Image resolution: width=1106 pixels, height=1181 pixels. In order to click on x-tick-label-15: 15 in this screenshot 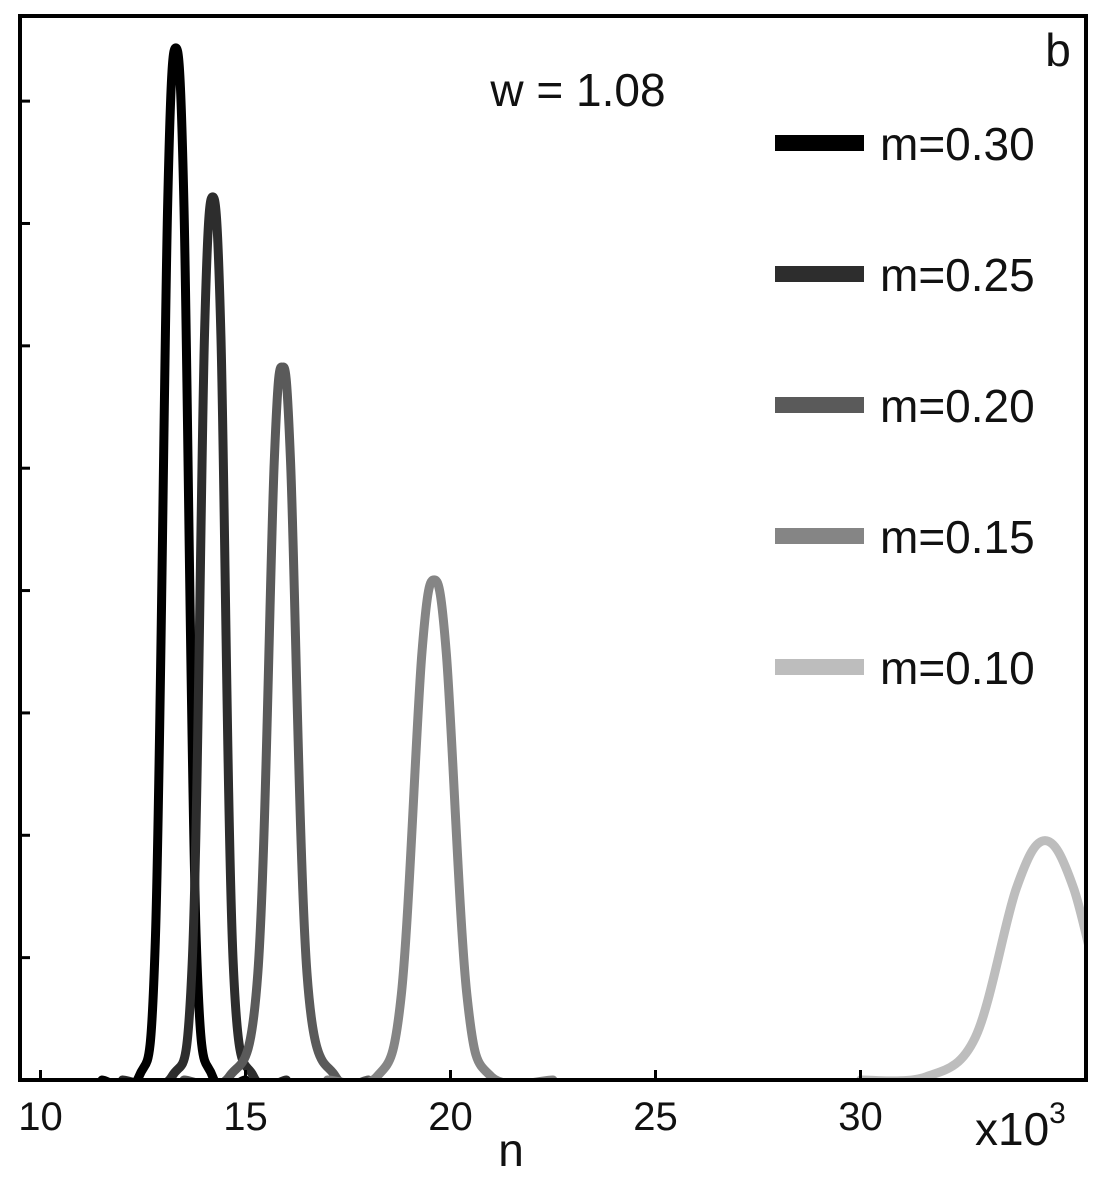, I will do `click(245, 1117)`.